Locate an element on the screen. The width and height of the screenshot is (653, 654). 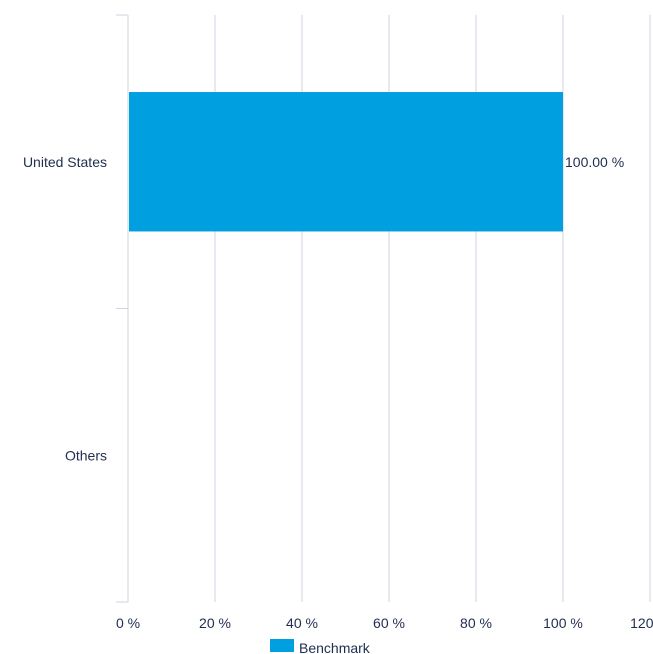
x-tick-label: 40 % is located at coordinates (302, 623).